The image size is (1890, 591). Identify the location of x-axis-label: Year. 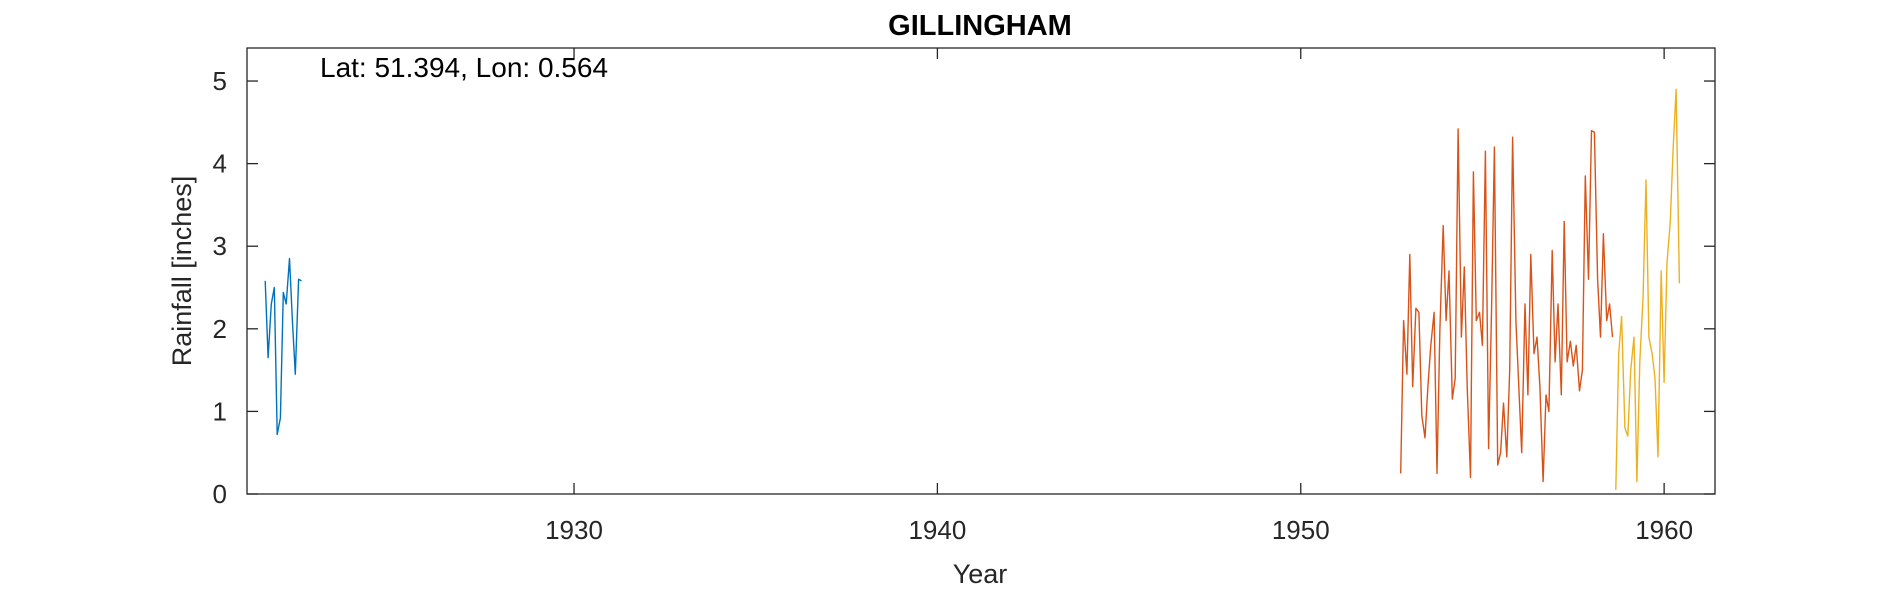
(980, 574).